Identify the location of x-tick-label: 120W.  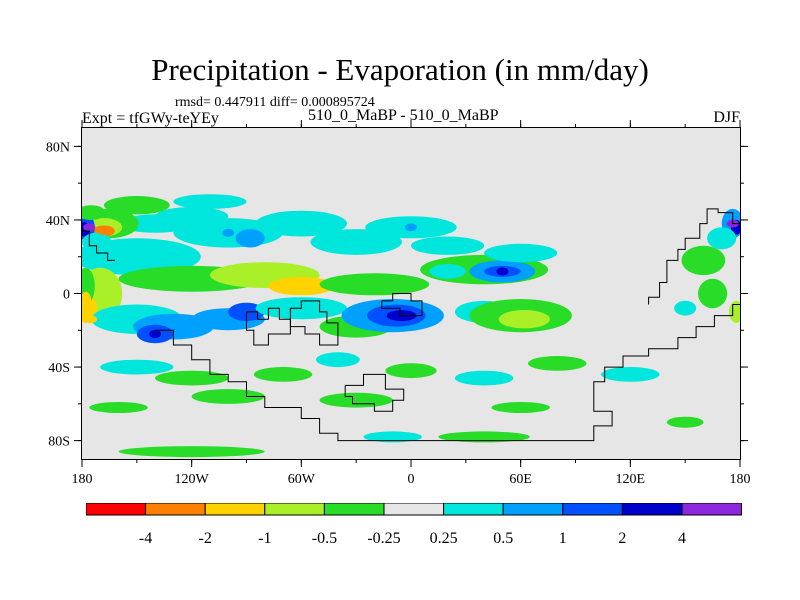
(192, 479).